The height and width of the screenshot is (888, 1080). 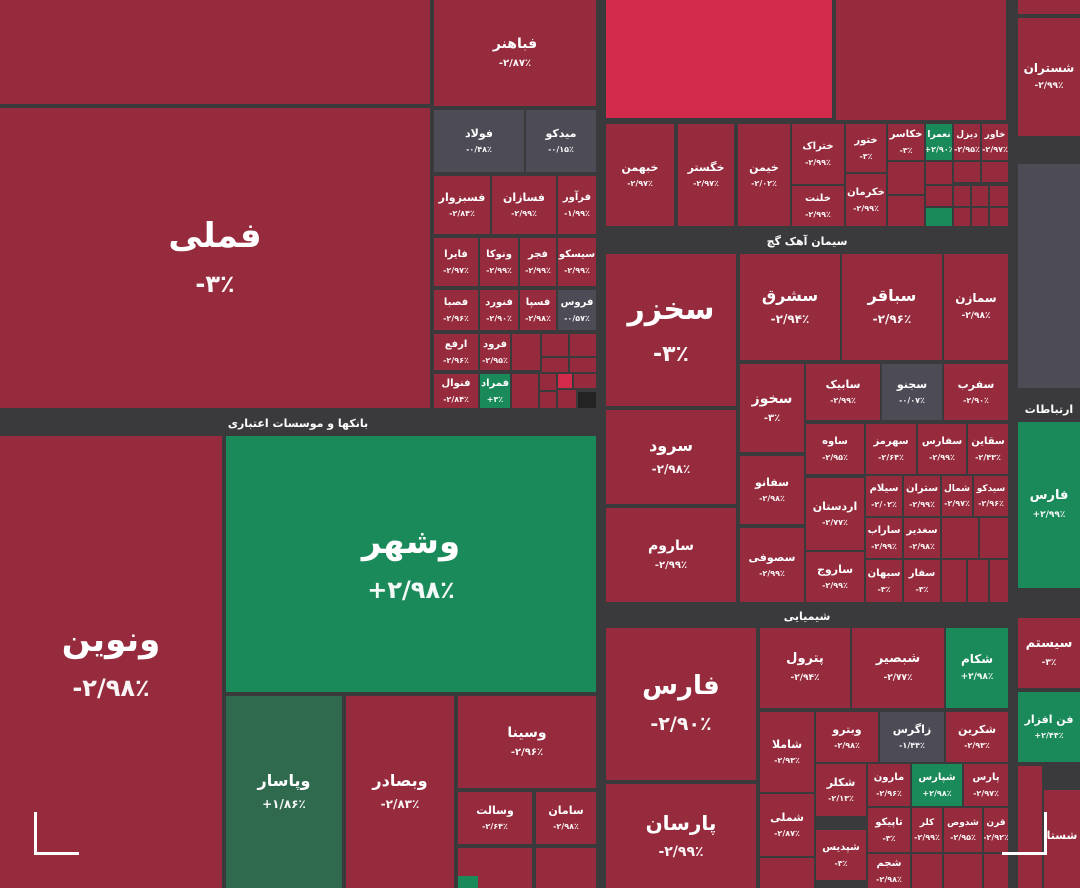 I want to click on ticker-tile-sarood: سرود -۲/۹۸٪, so click(x=671, y=457).